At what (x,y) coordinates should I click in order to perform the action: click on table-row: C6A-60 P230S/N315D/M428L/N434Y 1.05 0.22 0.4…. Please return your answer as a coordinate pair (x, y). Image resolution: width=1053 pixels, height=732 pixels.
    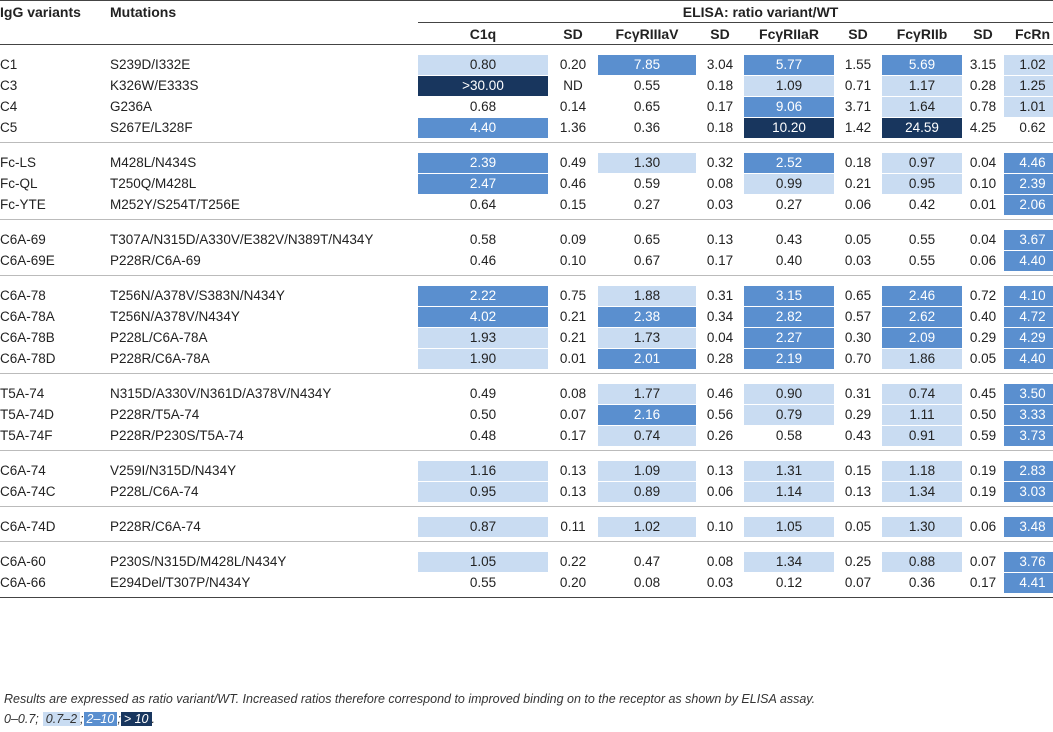
    Looking at the image, I should click on (526, 561).